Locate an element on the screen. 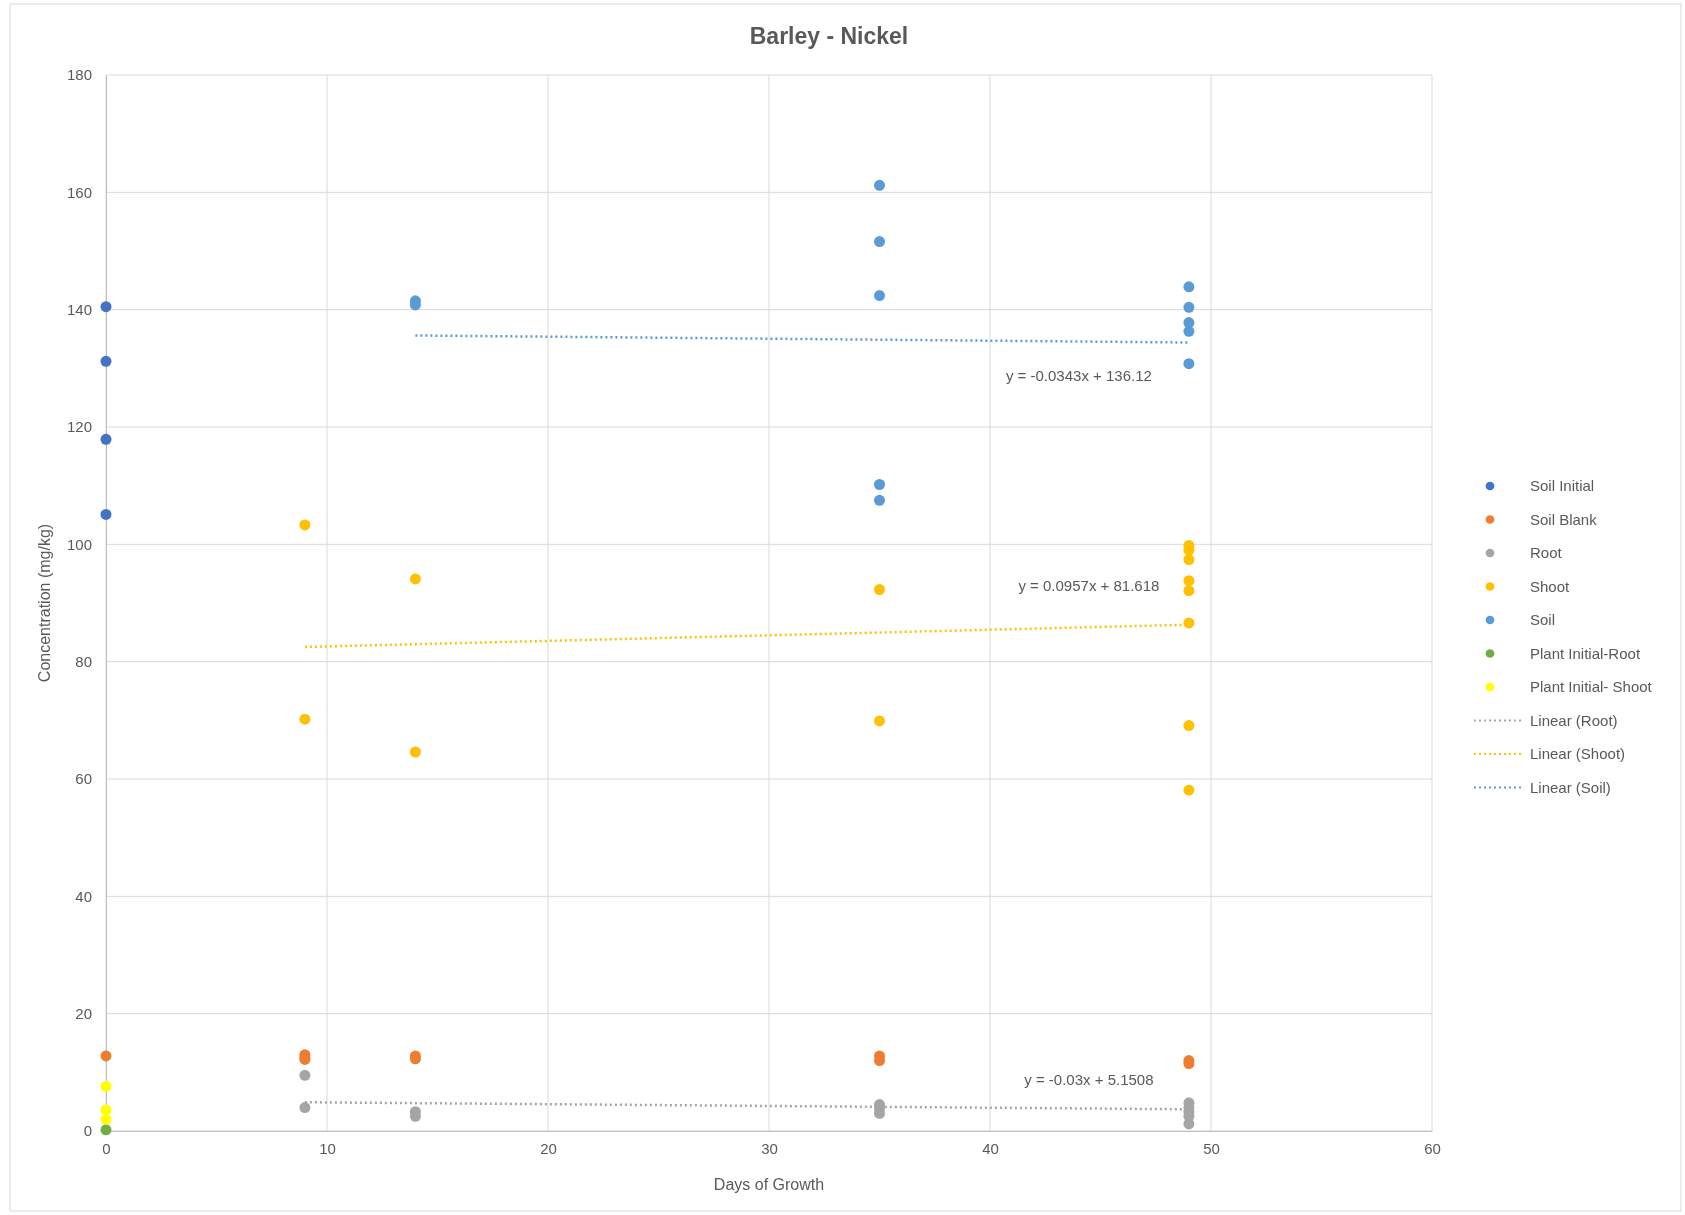  y-tick-label: 20 is located at coordinates (83, 1013).